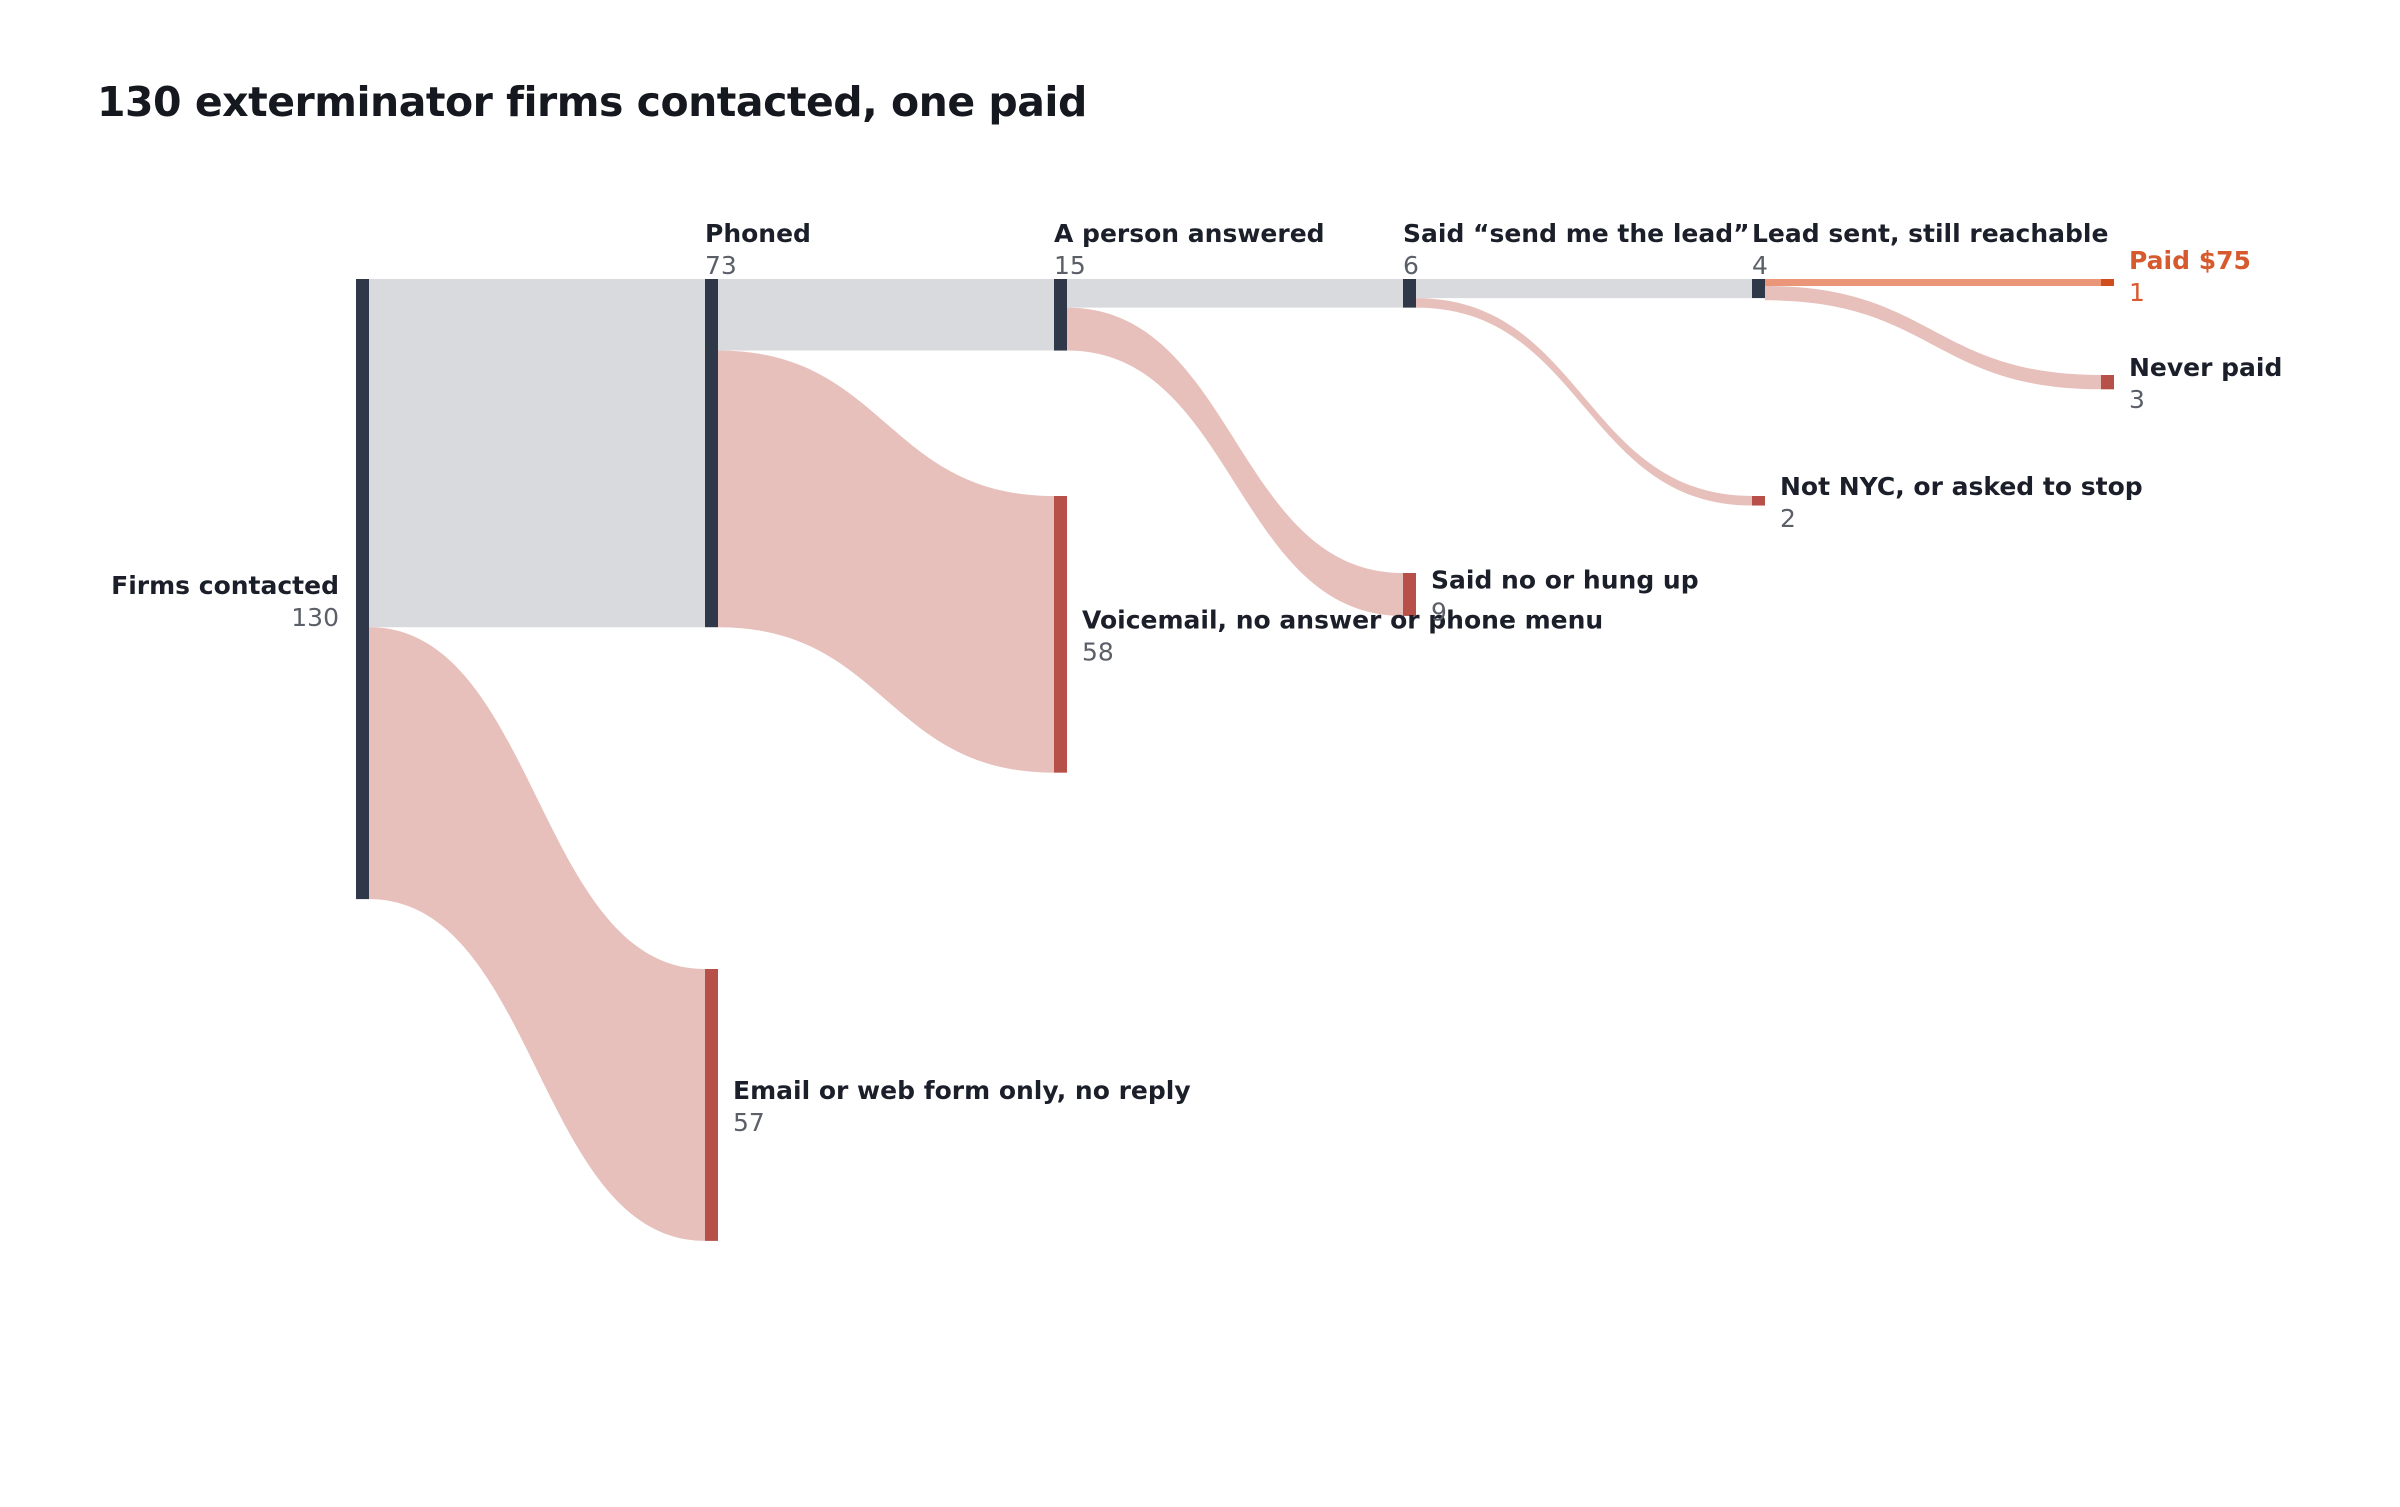  I want to click on node-sent, so click(1758, 289).